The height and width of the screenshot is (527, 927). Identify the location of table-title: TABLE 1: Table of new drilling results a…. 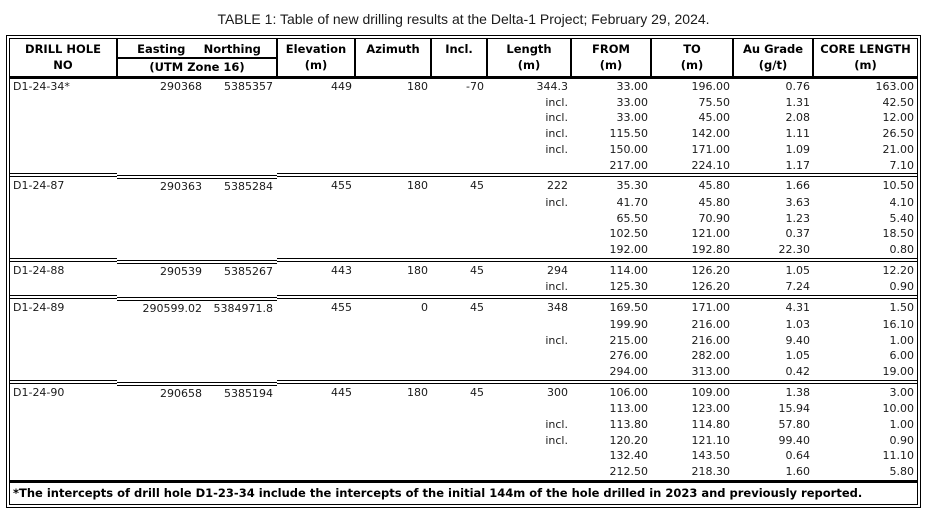
(463, 19).